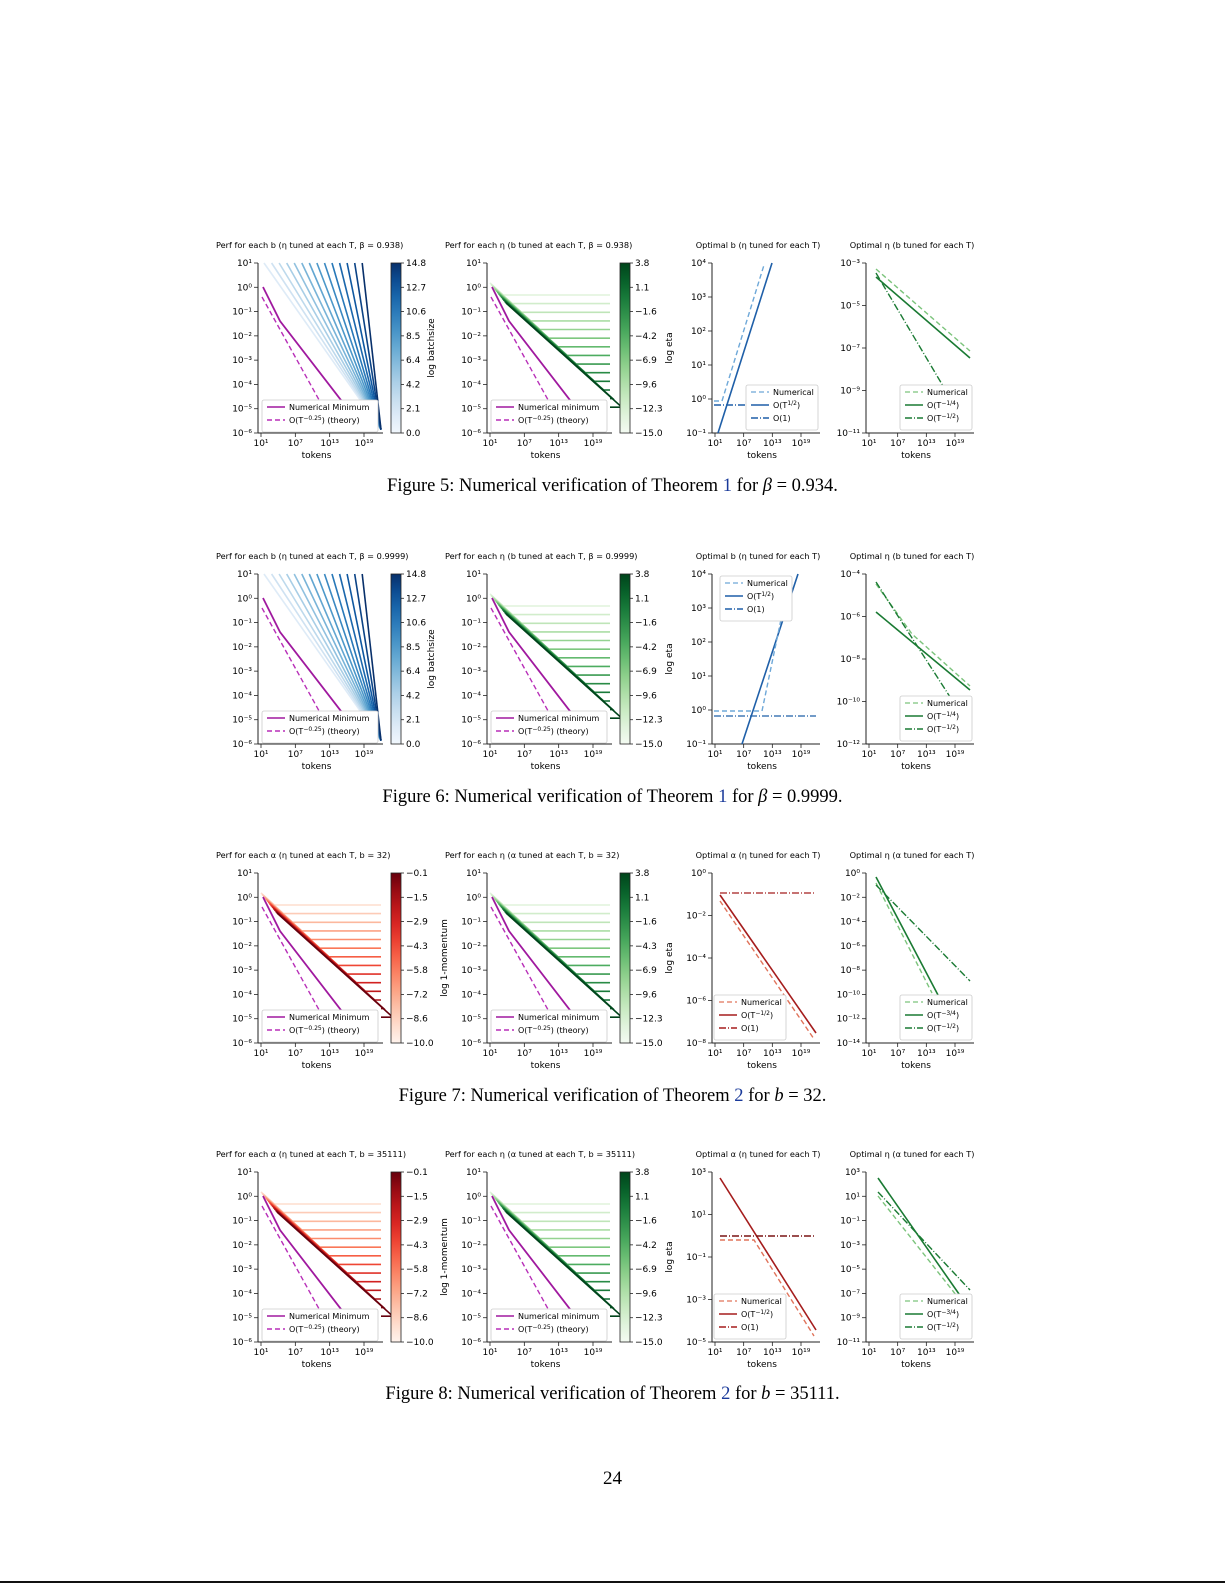 The image size is (1225, 1585). I want to click on caption-variable: b, so click(766, 1394).